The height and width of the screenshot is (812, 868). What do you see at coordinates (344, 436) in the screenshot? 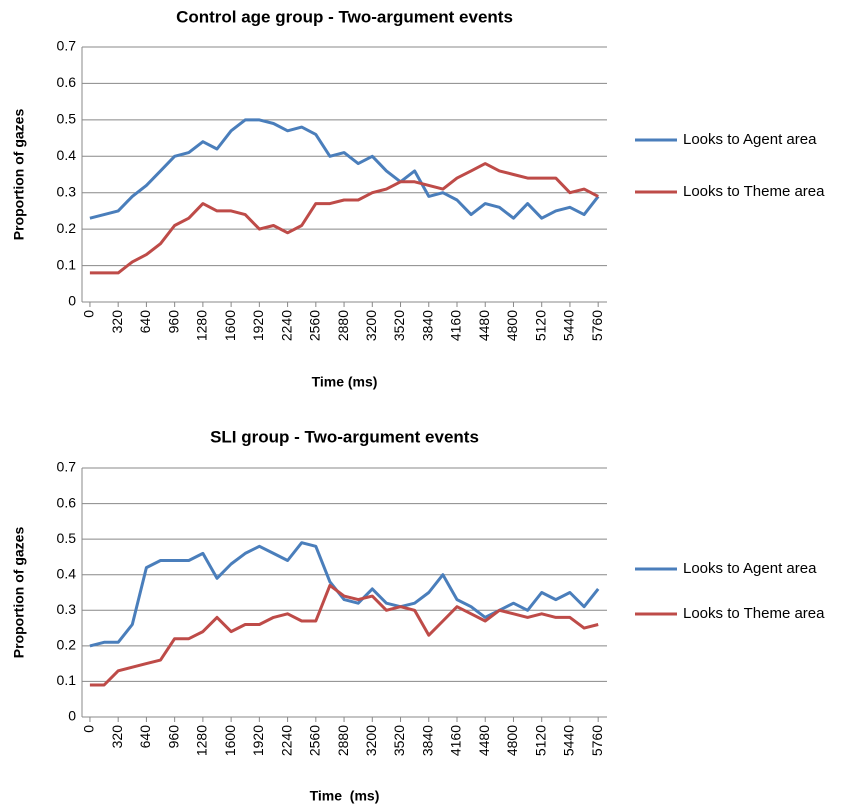
I see `chart-title: SLI group - Two-argument events` at bounding box center [344, 436].